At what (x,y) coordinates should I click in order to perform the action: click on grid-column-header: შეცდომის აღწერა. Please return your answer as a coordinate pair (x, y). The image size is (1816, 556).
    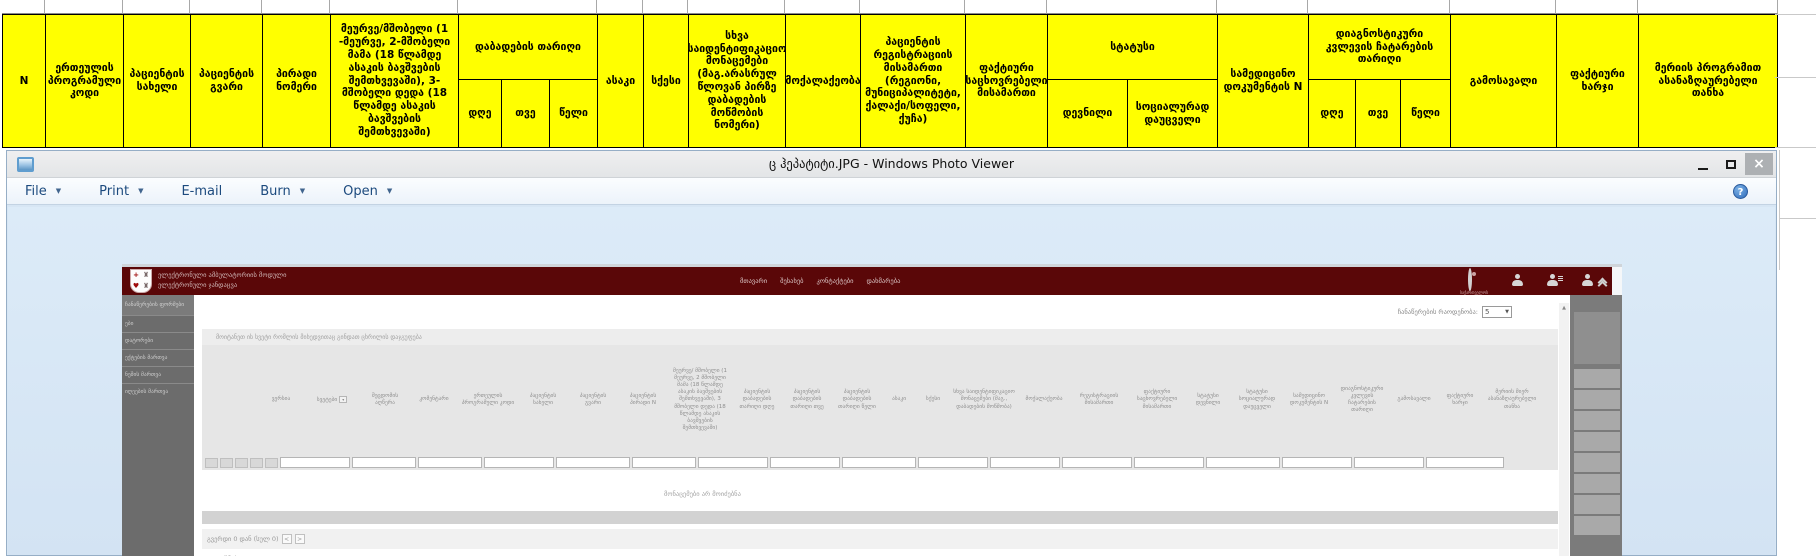
    Looking at the image, I should click on (385, 399).